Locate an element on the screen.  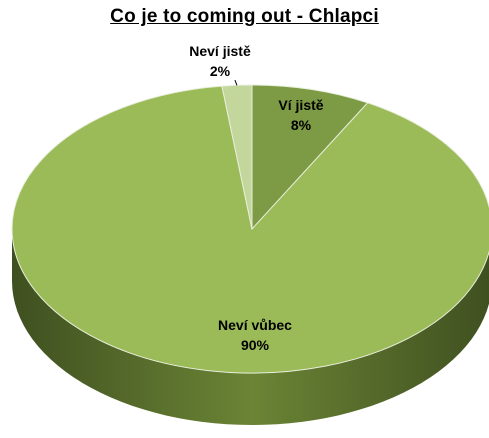
chart-title: Co je to coming out - Chlapci is located at coordinates (244, 16).